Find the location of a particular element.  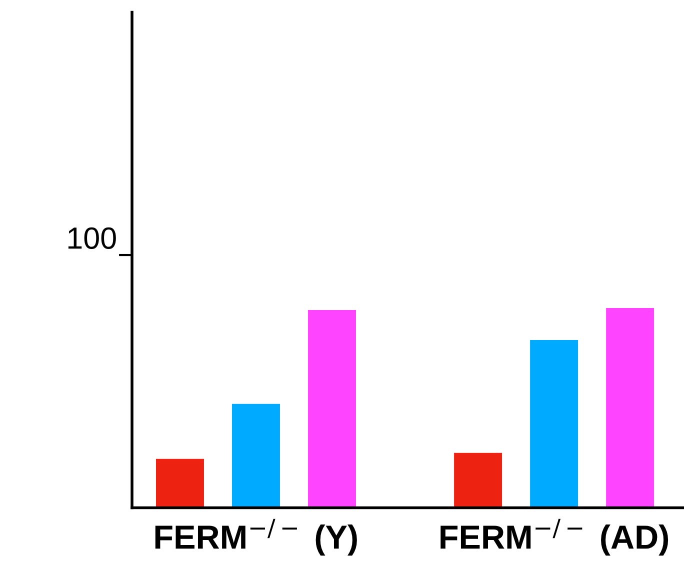

x-tick-label: FERM$^{−/−}$ (AD) is located at coordinates (554, 537).